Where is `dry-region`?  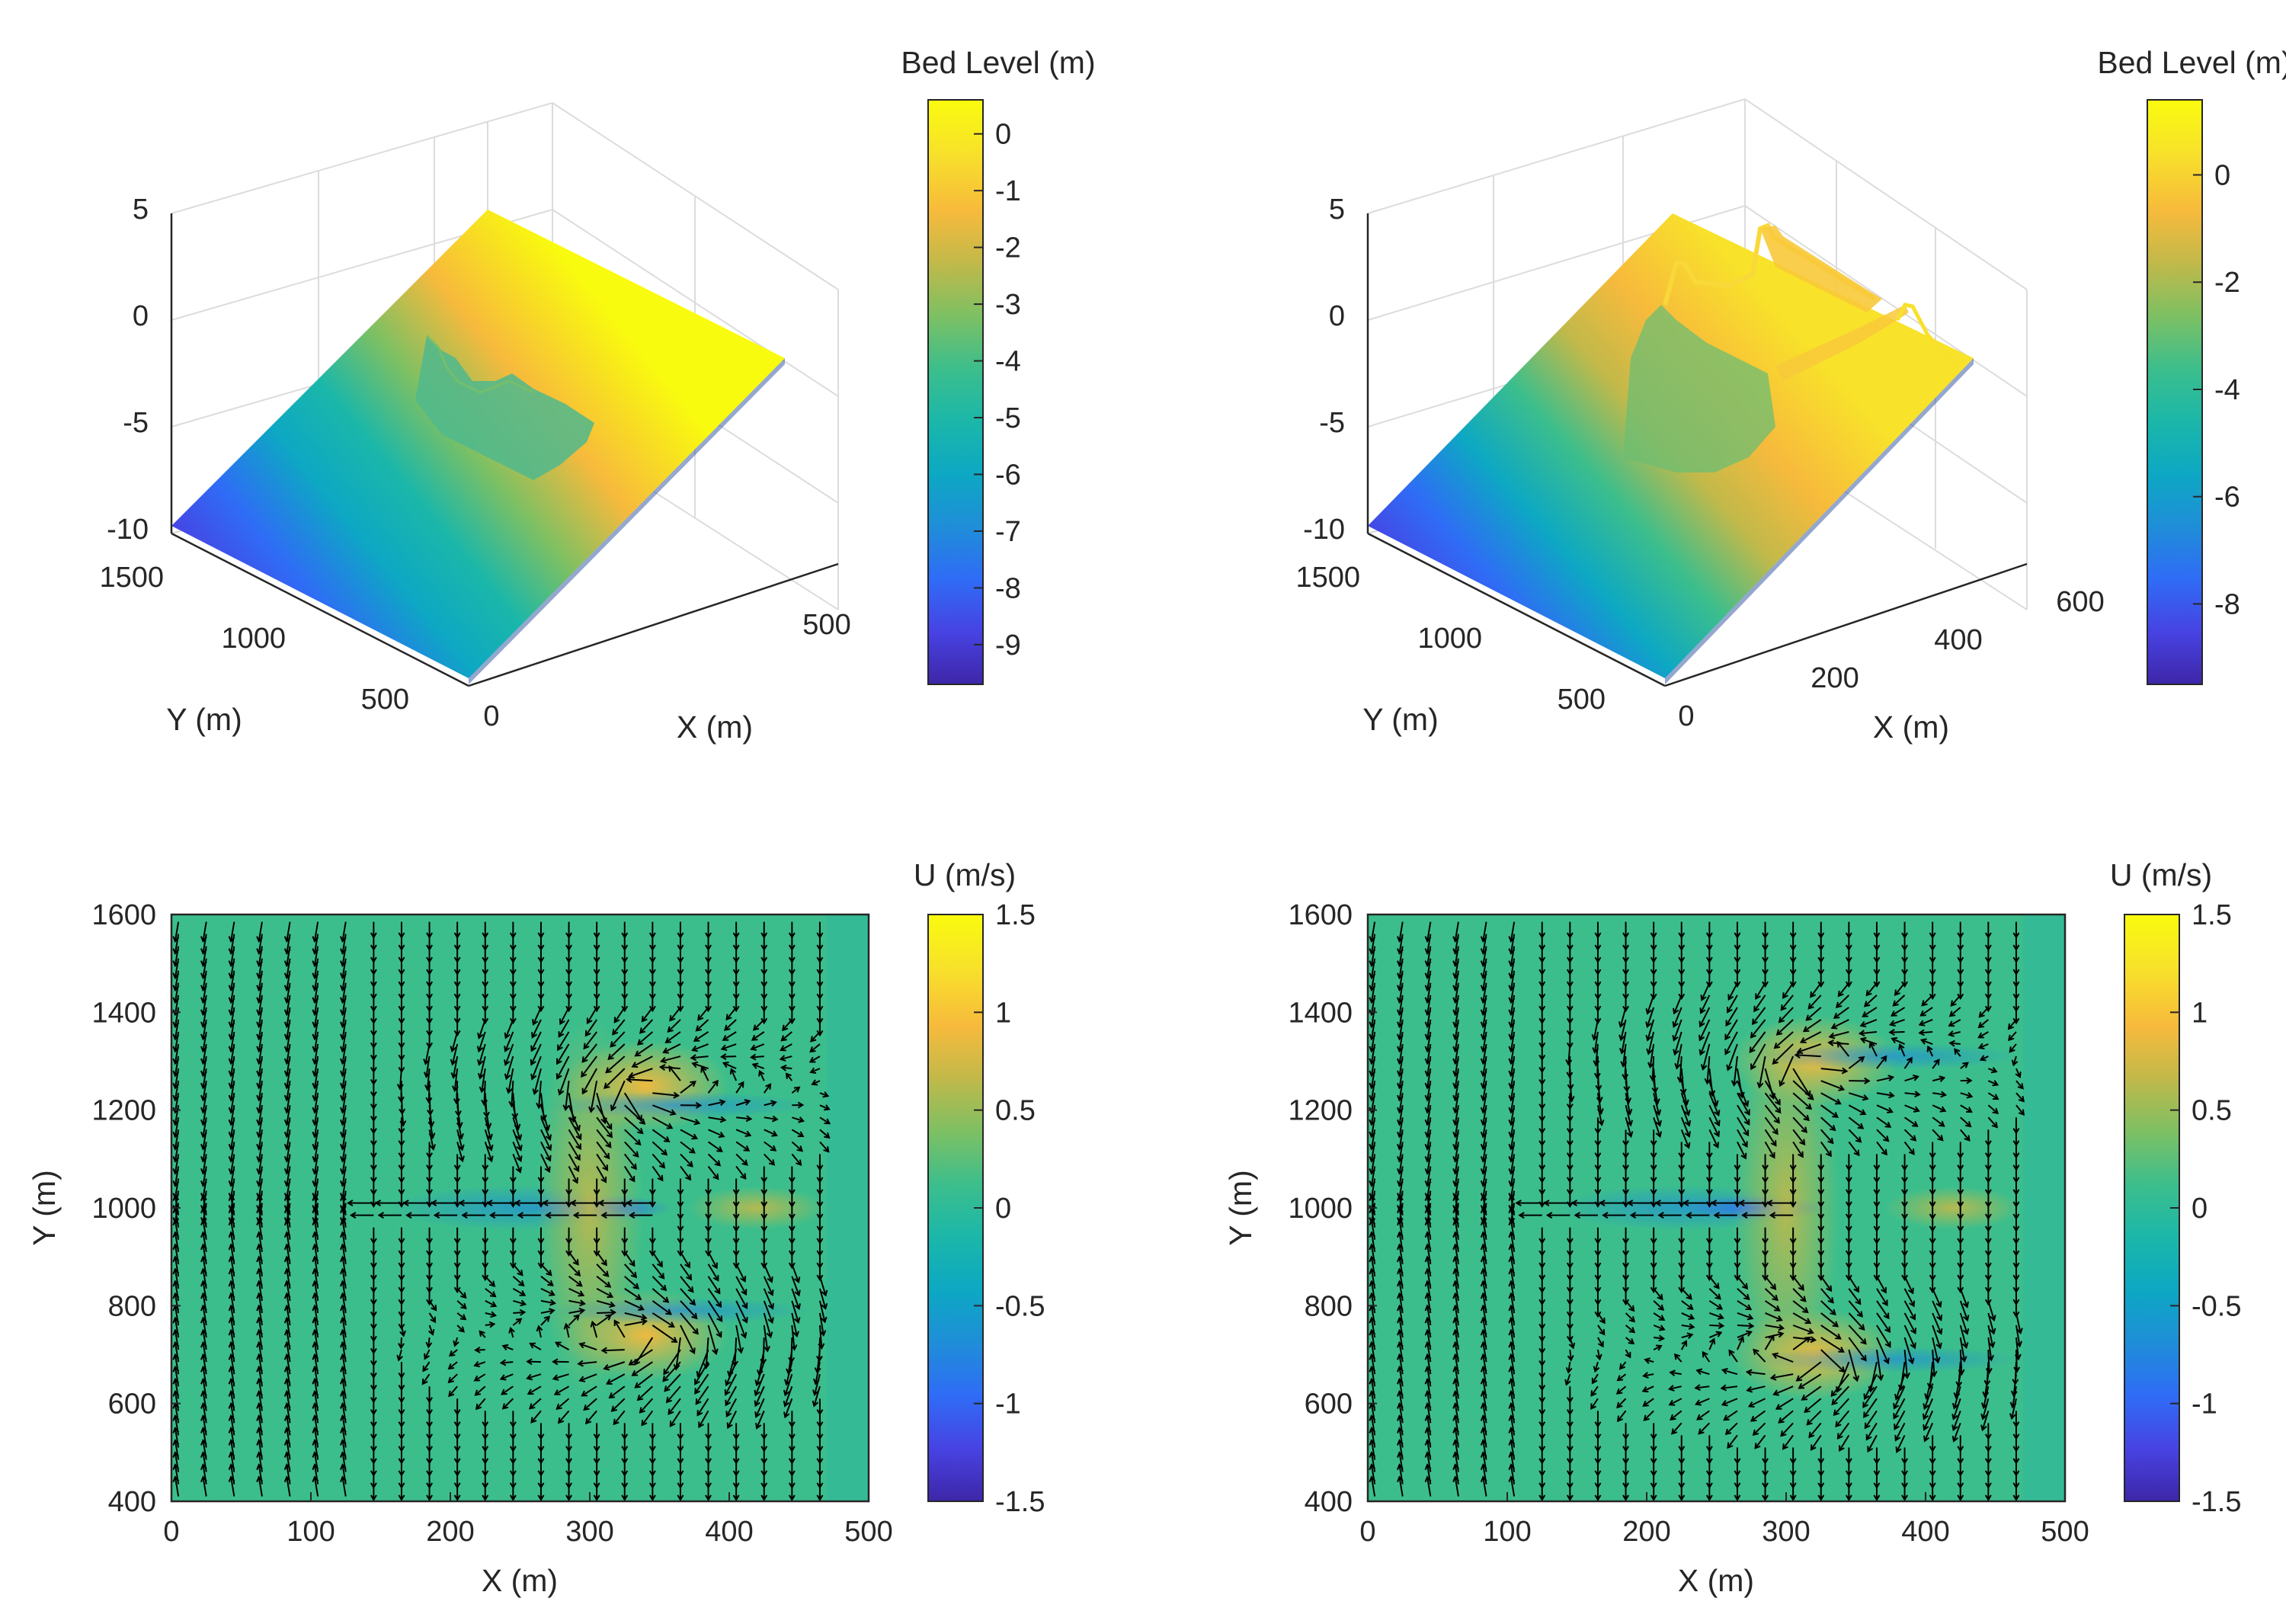 dry-region is located at coordinates (848, 1208).